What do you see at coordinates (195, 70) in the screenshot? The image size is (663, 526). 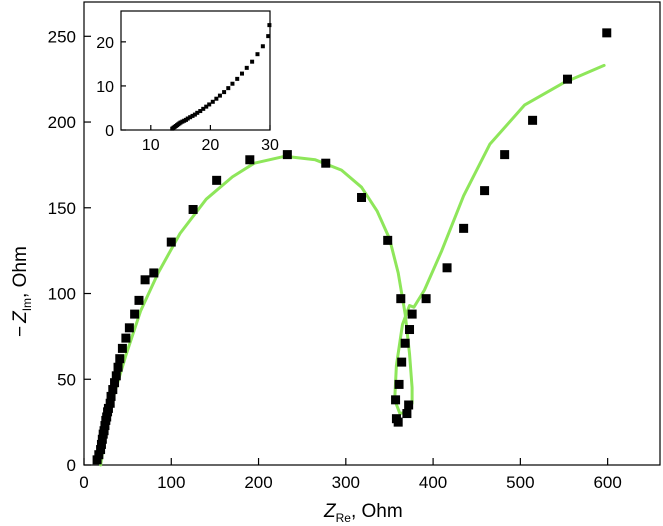 I see `inset-plot-frame` at bounding box center [195, 70].